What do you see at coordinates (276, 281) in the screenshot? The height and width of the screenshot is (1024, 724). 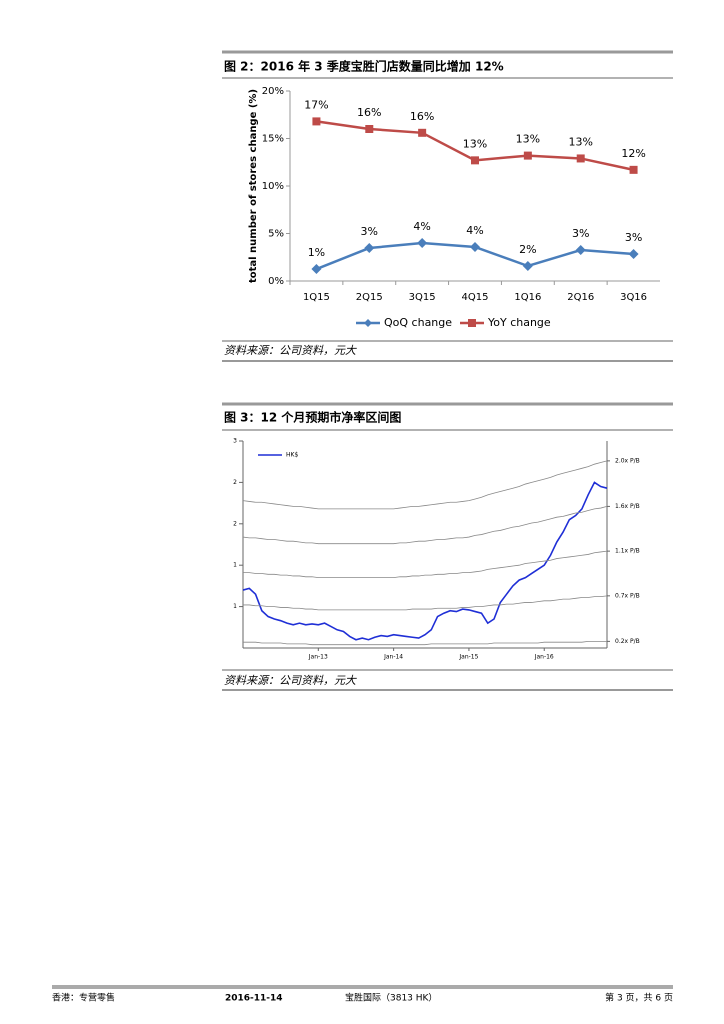 I see `y-tick-label: 0%` at bounding box center [276, 281].